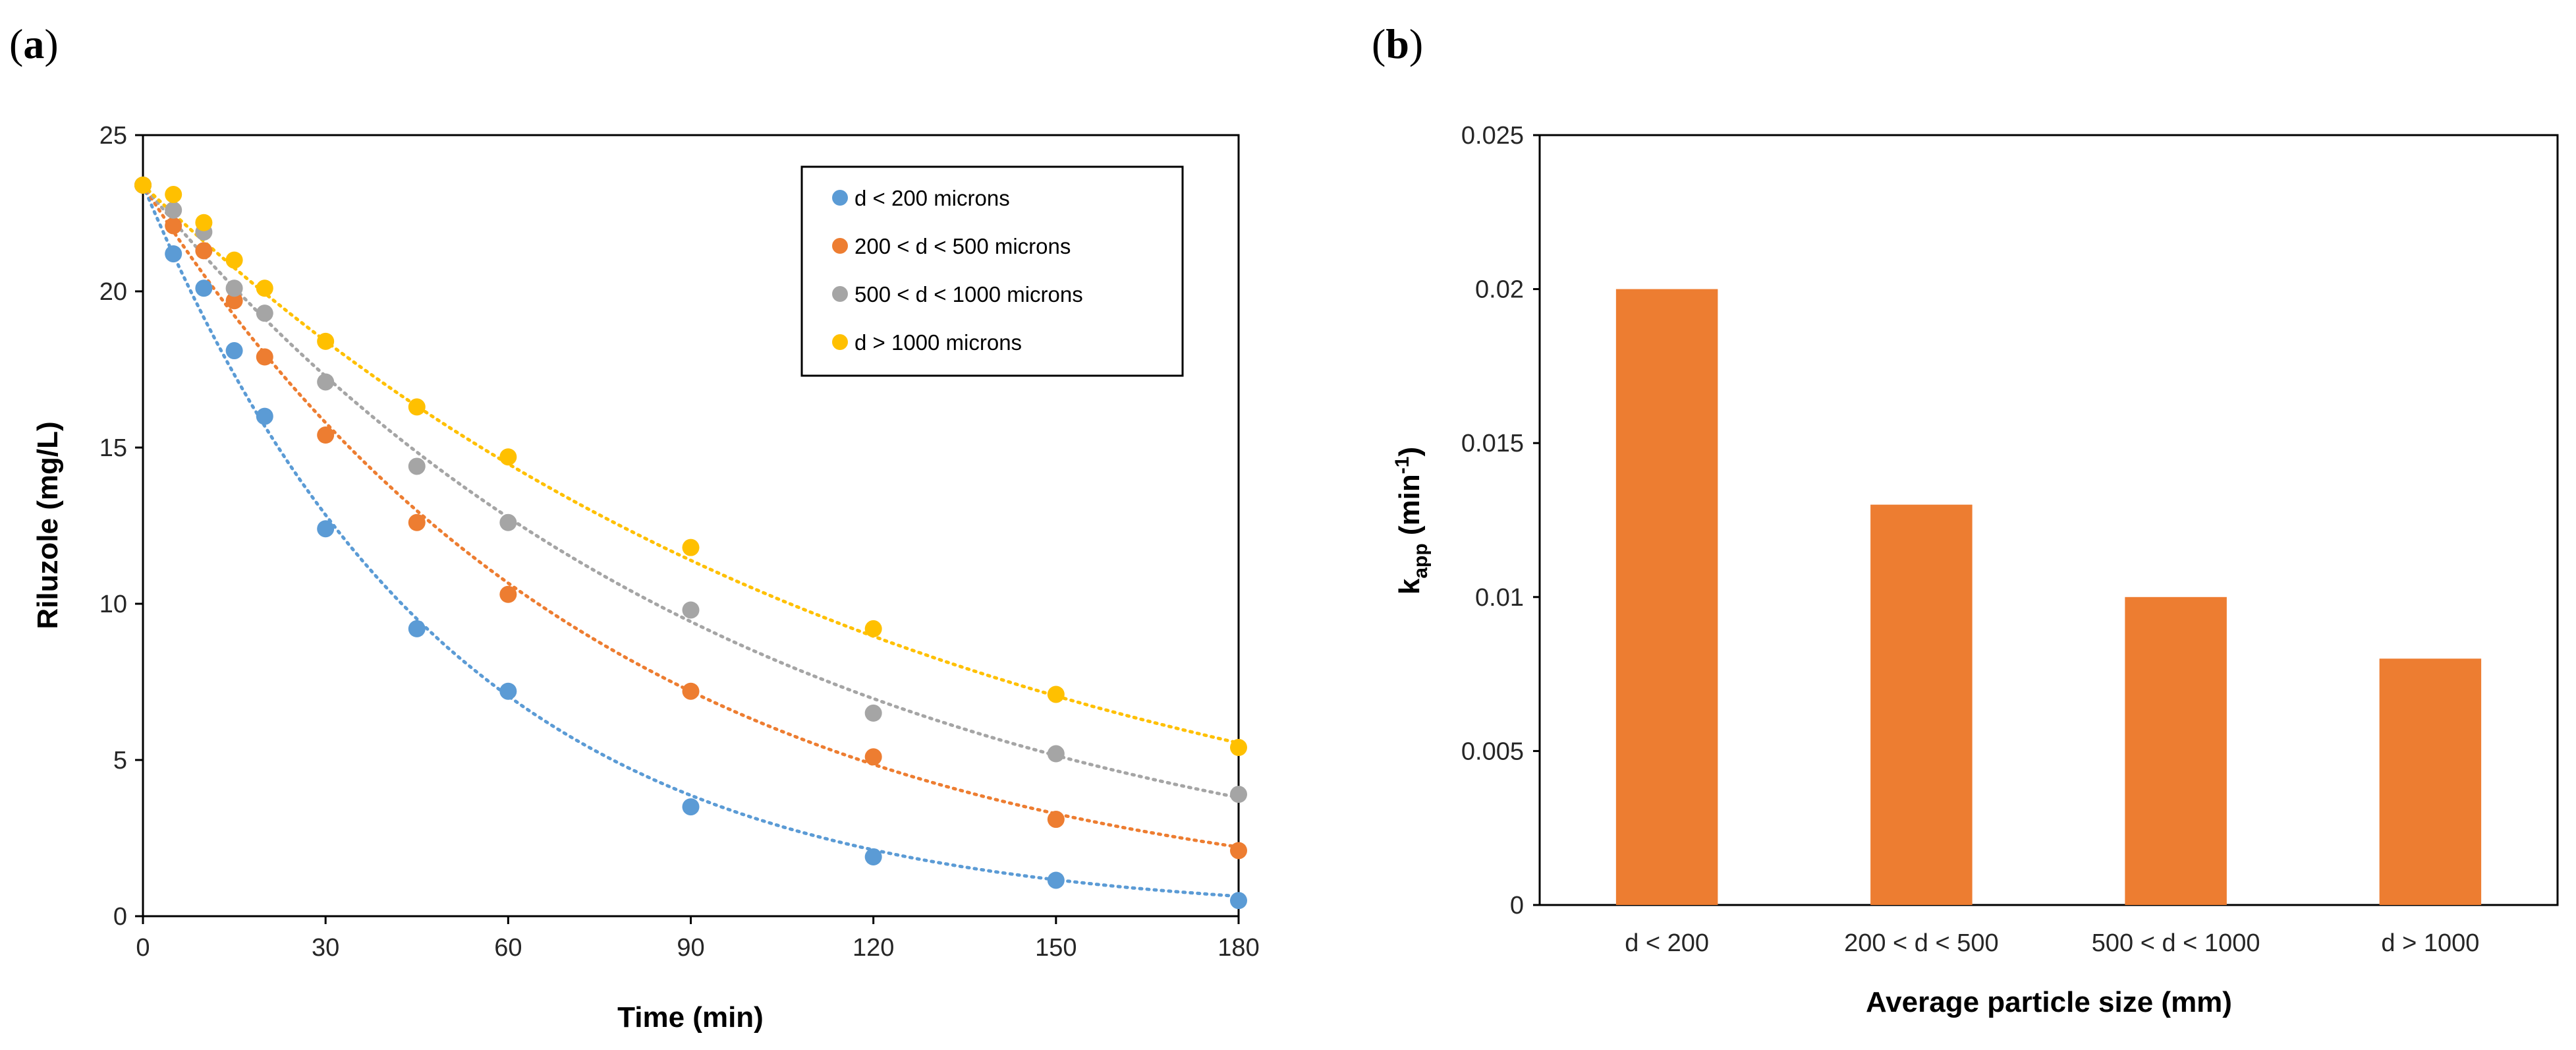 Image resolution: width=2576 pixels, height=1050 pixels. What do you see at coordinates (873, 948) in the screenshot?
I see `chart-a-x-tick-label: 120` at bounding box center [873, 948].